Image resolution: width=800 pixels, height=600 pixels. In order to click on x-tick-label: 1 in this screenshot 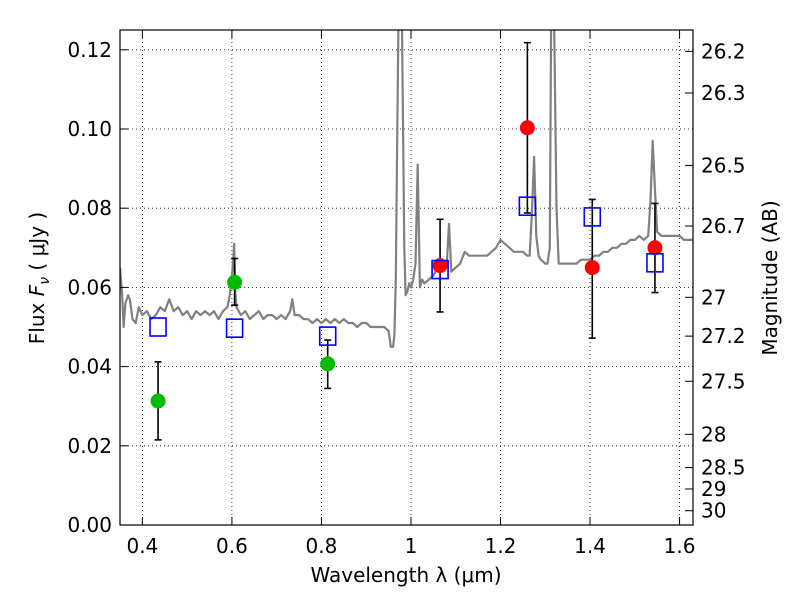, I will do `click(411, 546)`.